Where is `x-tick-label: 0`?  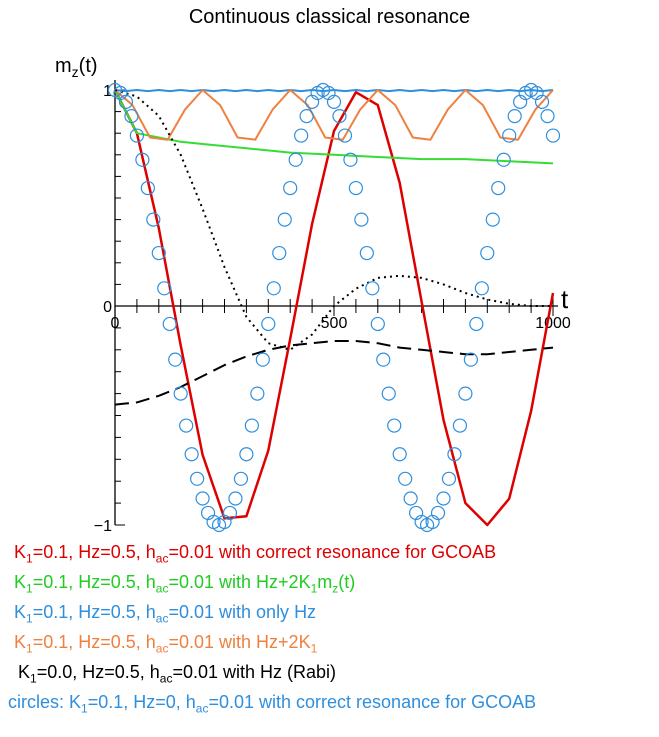
x-tick-label: 0 is located at coordinates (115, 323).